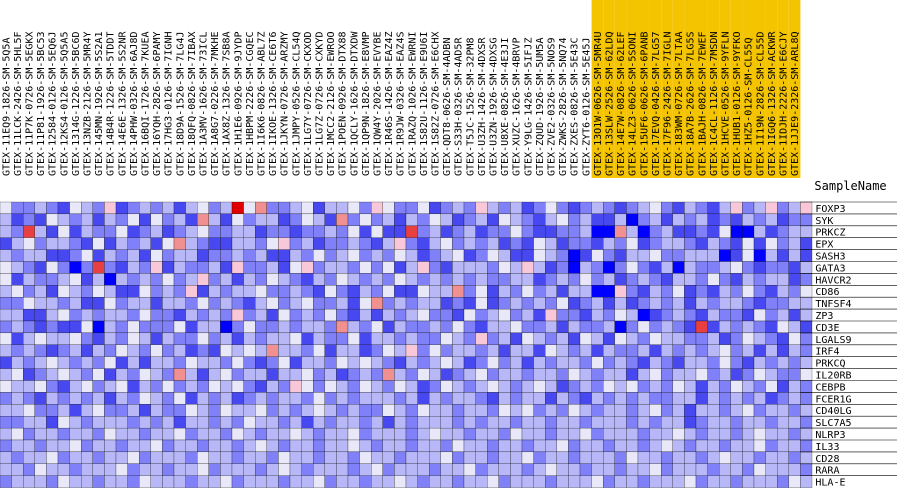 Image resolution: width=897 pixels, height=492 pixels. What do you see at coordinates (575, 107) in the screenshot?
I see `column-label: GTEX-ZXES-0826-SM-5E43C` at bounding box center [575, 107].